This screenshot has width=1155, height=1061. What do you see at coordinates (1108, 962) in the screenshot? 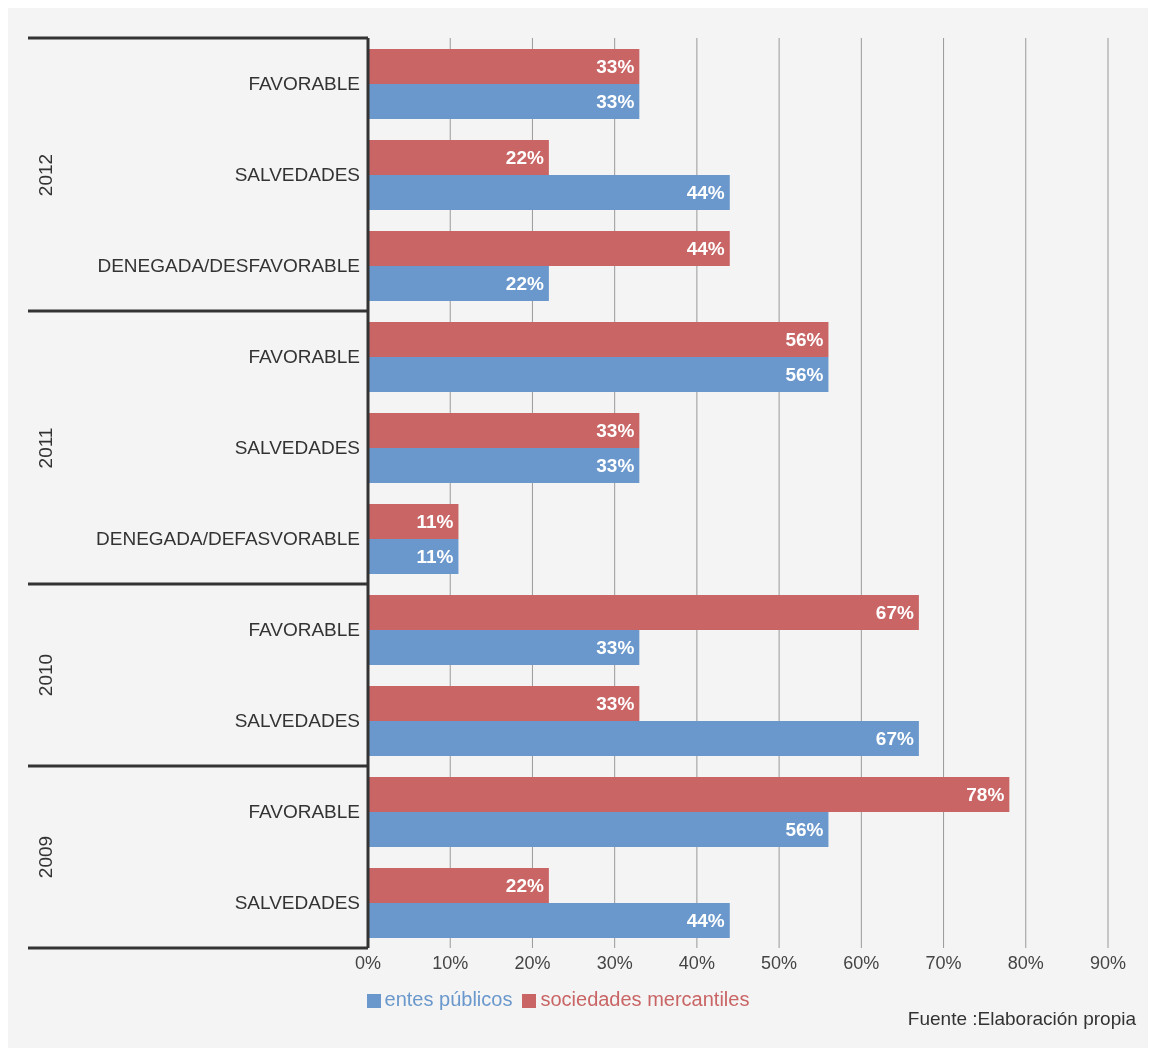
I see `x-tick-label: 90%` at bounding box center [1108, 962].